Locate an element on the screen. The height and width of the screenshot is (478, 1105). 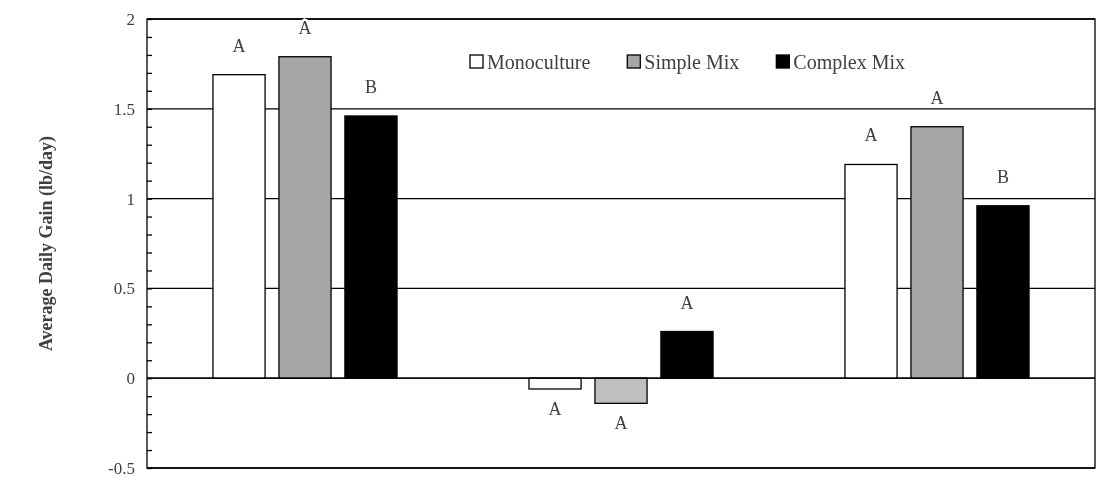
legend-label: Complex Mix is located at coordinates (849, 62).